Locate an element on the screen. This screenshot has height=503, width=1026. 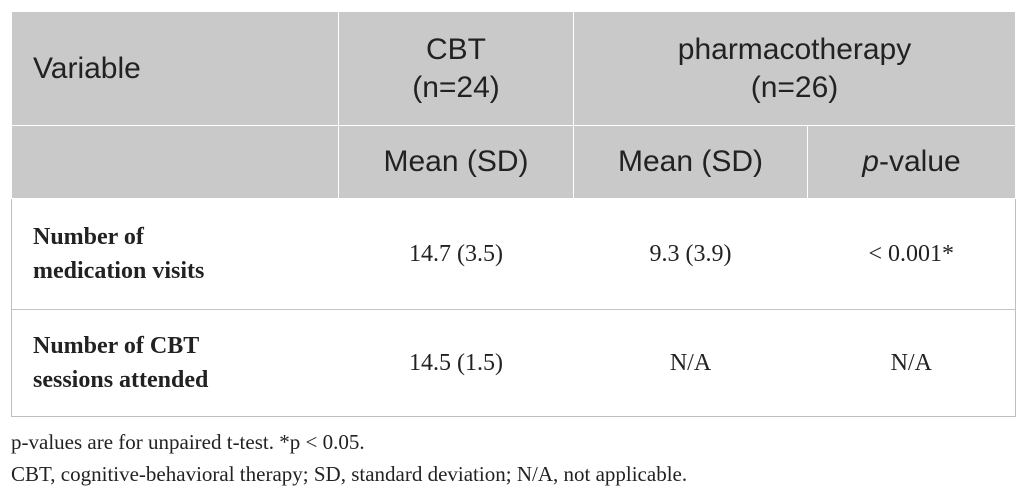
row-label-line2: sessions attended is located at coordinates (121, 380).